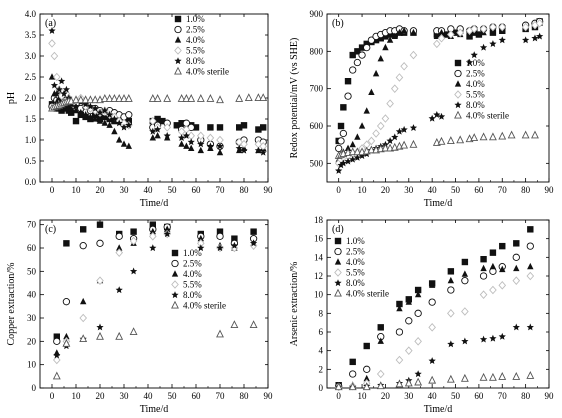 This screenshot has width=562, height=418. What do you see at coordinates (50, 229) in the screenshot?
I see `panel-label: (c)` at bounding box center [50, 229].